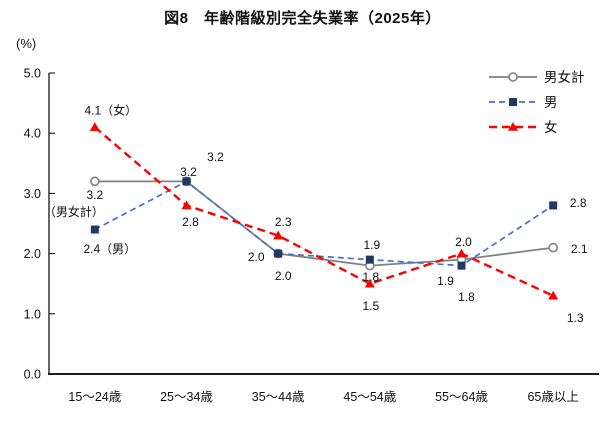 The width and height of the screenshot is (605, 426). Describe the element at coordinates (466, 297) in the screenshot. I see `data-point-label-men: 1.8` at that location.